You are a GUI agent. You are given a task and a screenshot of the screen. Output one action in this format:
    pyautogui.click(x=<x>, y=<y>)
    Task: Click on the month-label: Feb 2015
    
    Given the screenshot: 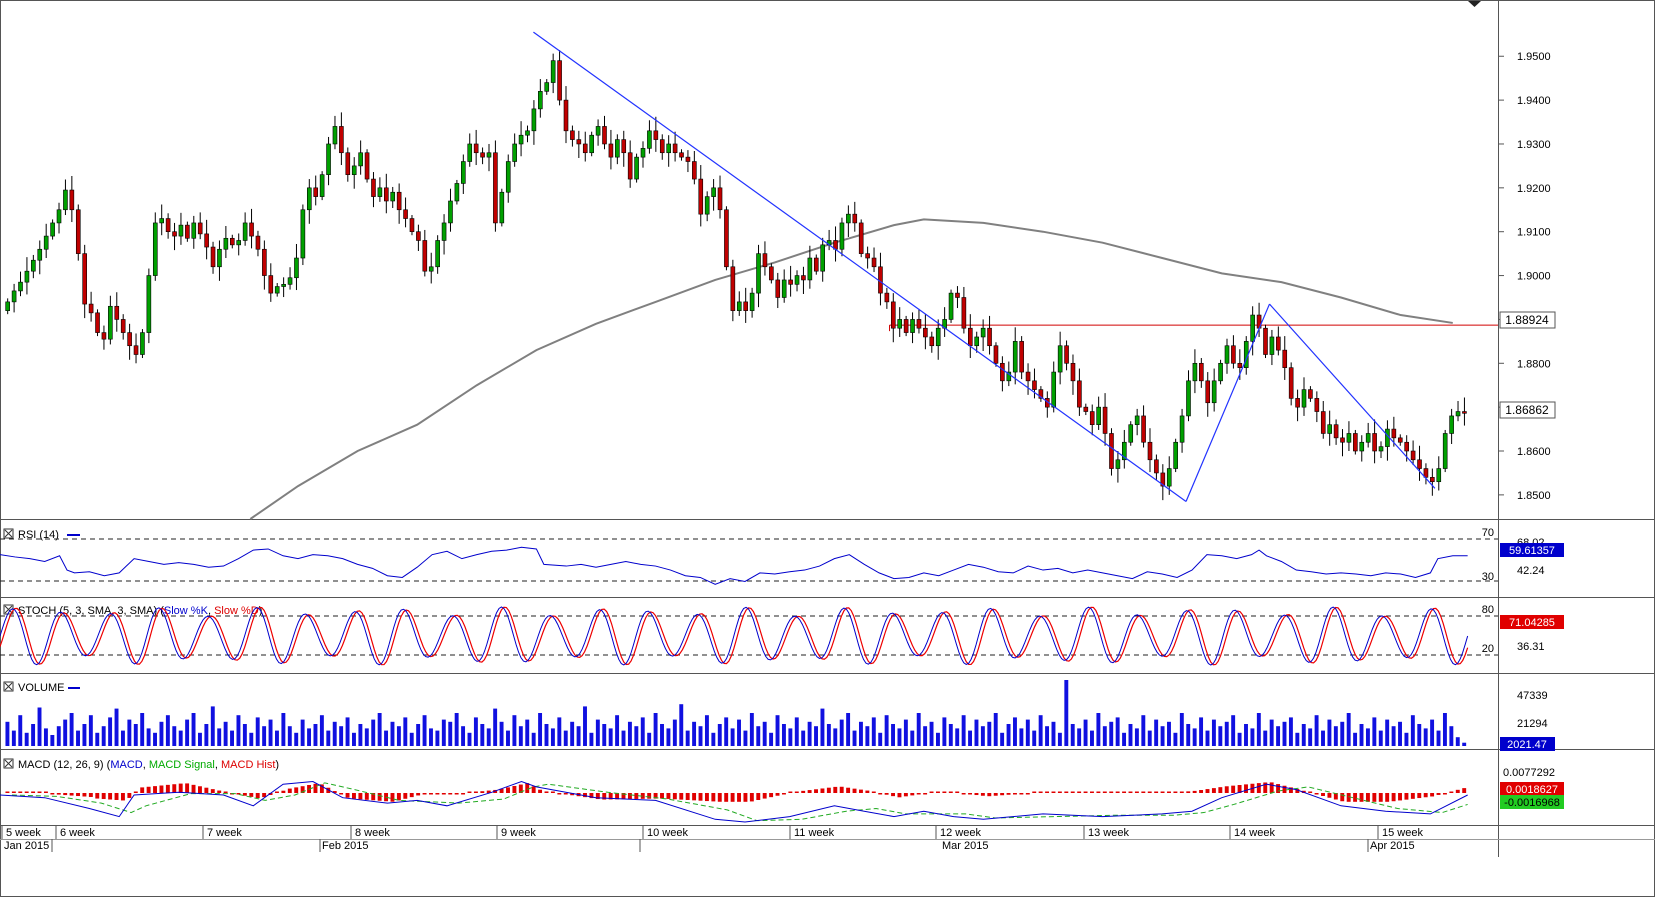 What is the action you would take?
    pyautogui.click(x=345, y=846)
    